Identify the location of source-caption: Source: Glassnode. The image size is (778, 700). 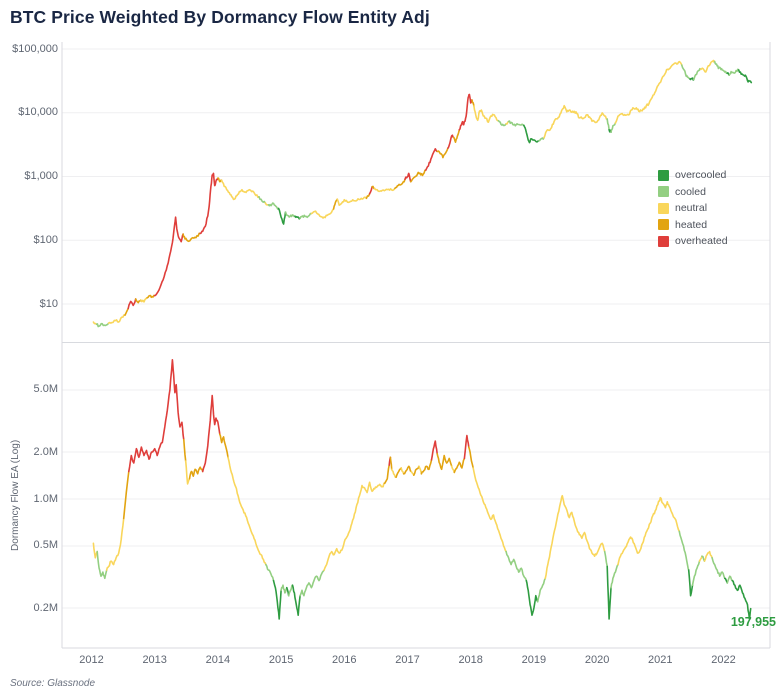
(53, 683).